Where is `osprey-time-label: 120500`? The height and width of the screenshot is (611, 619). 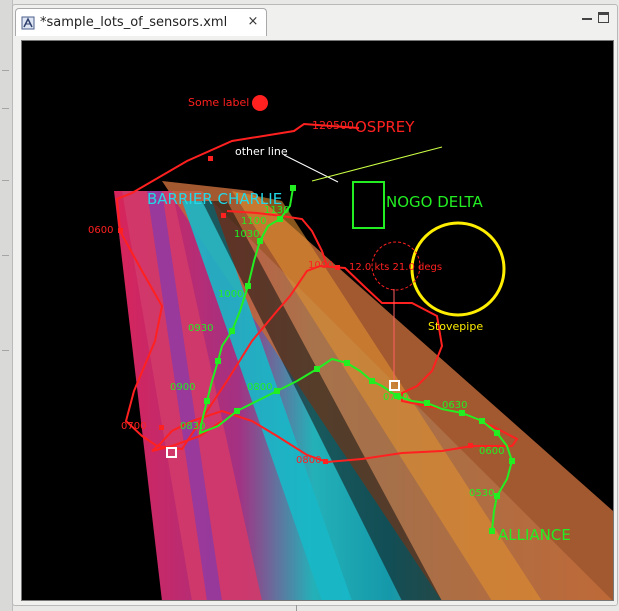 osprey-time-label: 120500 is located at coordinates (333, 125).